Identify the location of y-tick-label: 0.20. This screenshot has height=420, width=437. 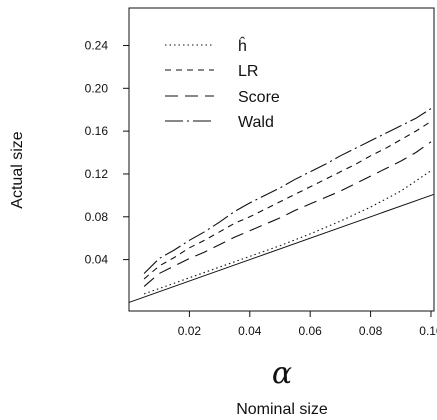
(97, 88).